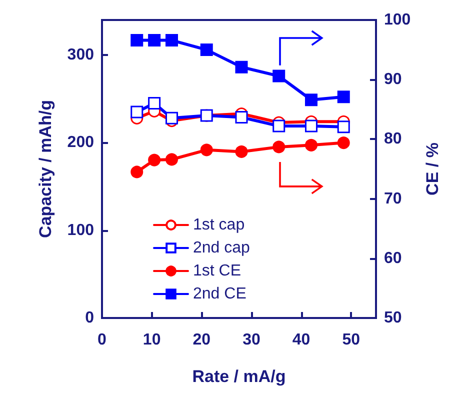 Image resolution: width=465 pixels, height=403 pixels. Describe the element at coordinates (432, 169) in the screenshot. I see `y2-axis-title: CE / %` at that location.